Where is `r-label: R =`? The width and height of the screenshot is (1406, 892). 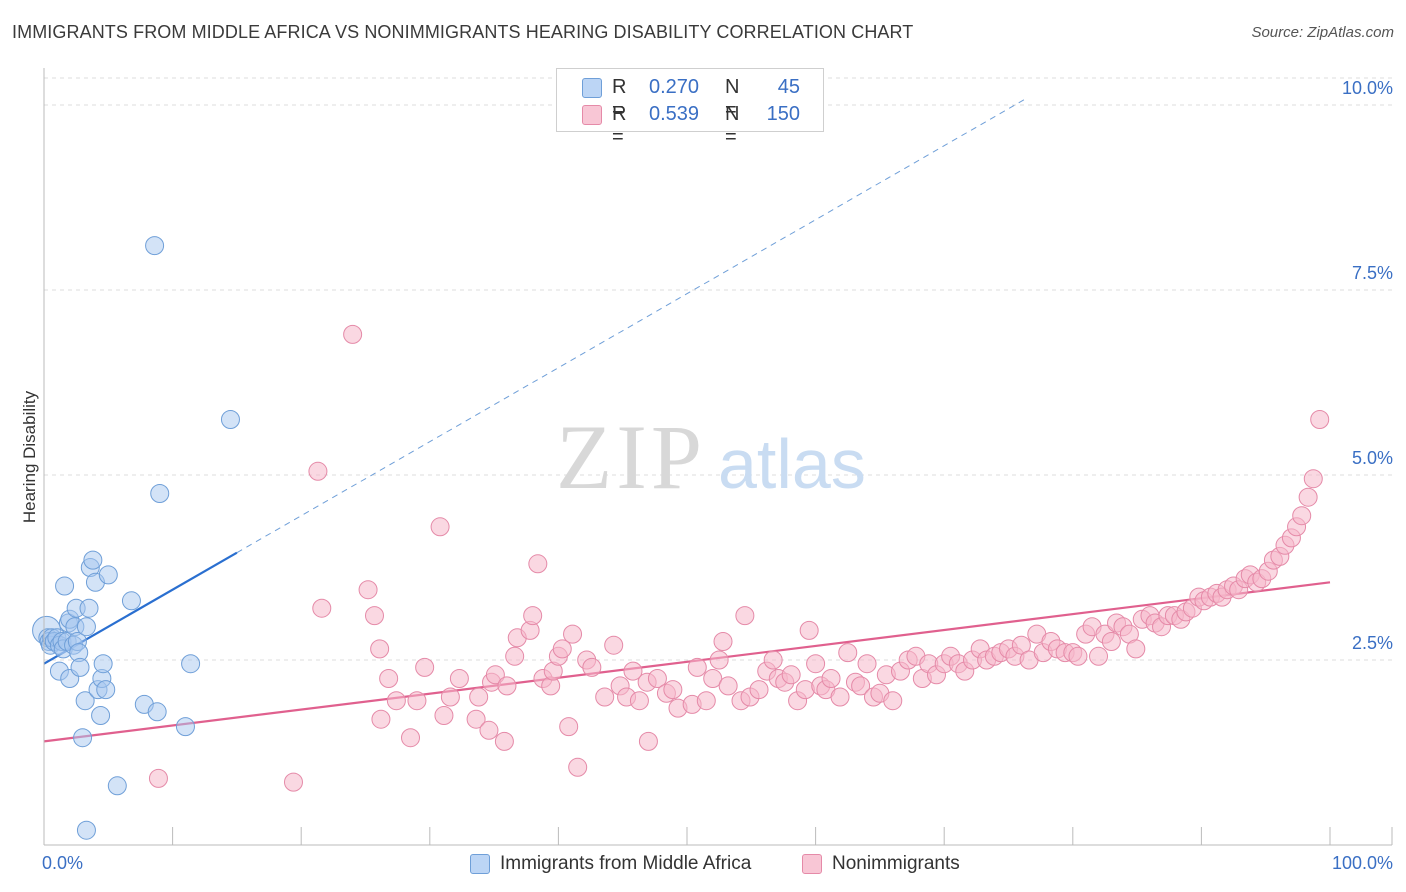
r-label: R = is located at coordinates (619, 98).